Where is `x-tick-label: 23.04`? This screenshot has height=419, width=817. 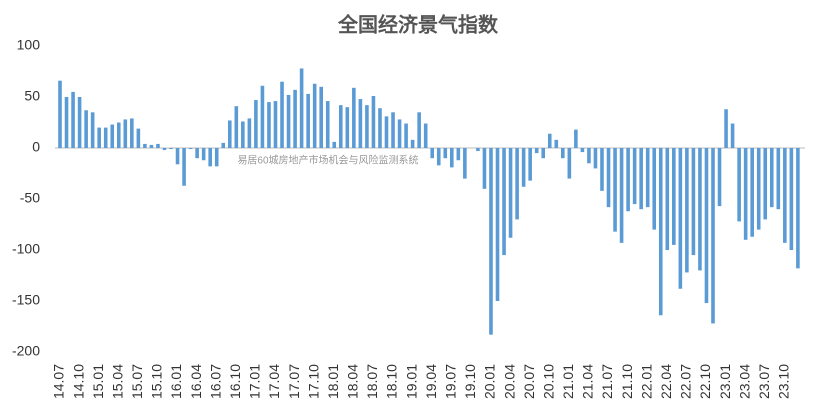
x-tick-label: 23.04 is located at coordinates (744, 381).